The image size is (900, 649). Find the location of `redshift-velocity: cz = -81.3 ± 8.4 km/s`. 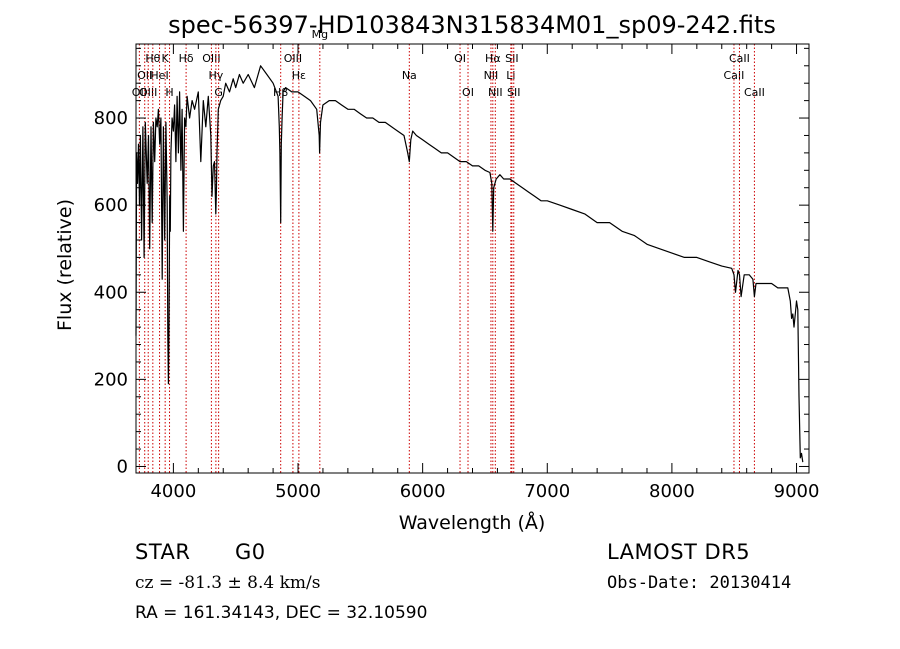

redshift-velocity: cz = -81.3 ± 8.4 km/s is located at coordinates (228, 583).